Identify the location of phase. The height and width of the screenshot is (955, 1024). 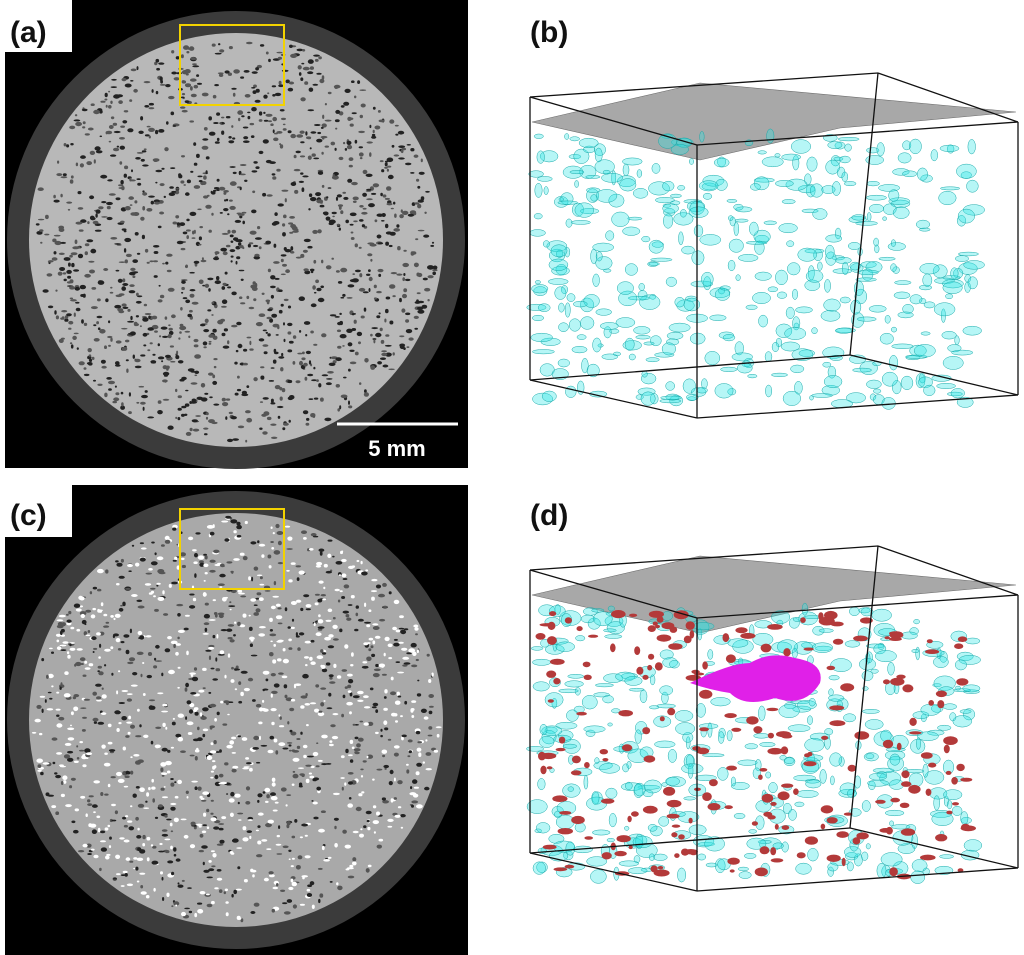
(848, 814).